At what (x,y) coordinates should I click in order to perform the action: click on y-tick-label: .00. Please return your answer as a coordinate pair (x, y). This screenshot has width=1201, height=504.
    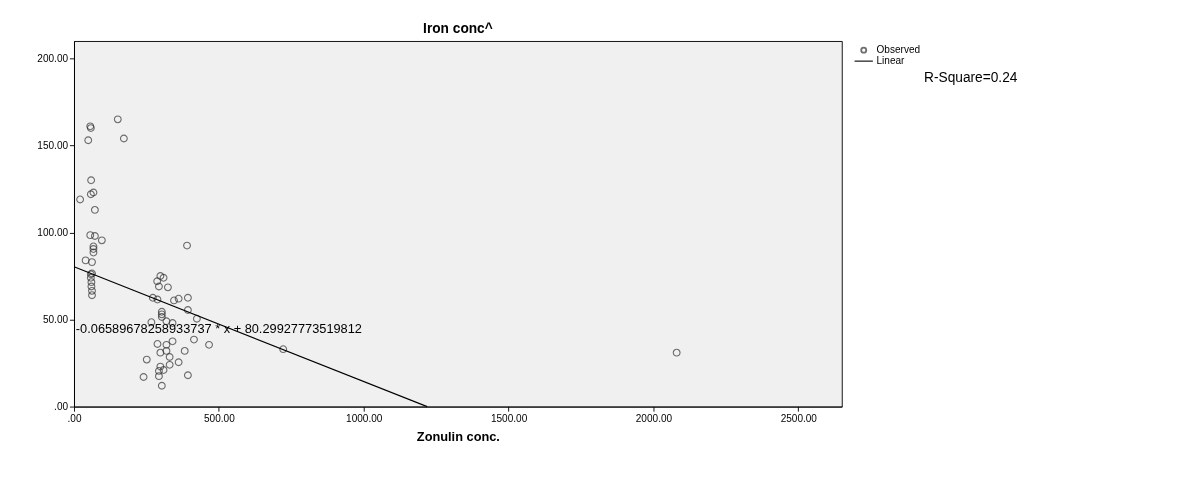
    Looking at the image, I should click on (61, 406).